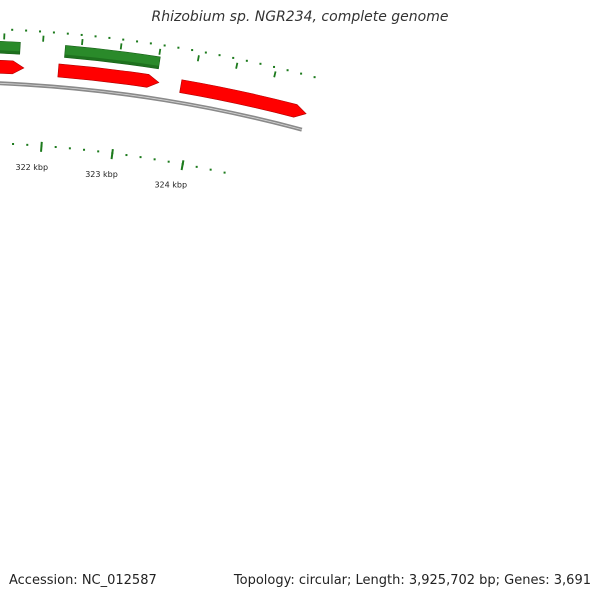 The height and width of the screenshot is (600, 600). I want to click on cog-track, so click(138, 55).